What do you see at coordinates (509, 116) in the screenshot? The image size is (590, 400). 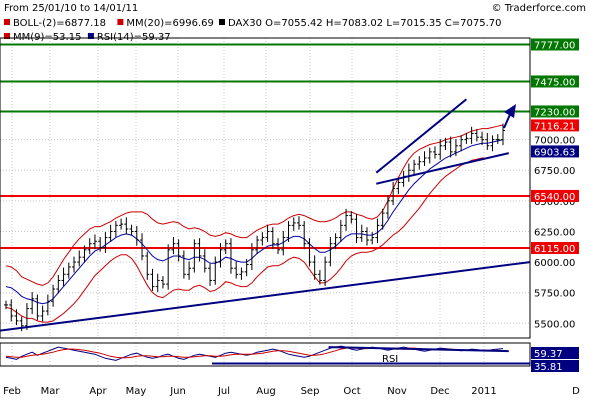 I see `trend-arrow` at bounding box center [509, 116].